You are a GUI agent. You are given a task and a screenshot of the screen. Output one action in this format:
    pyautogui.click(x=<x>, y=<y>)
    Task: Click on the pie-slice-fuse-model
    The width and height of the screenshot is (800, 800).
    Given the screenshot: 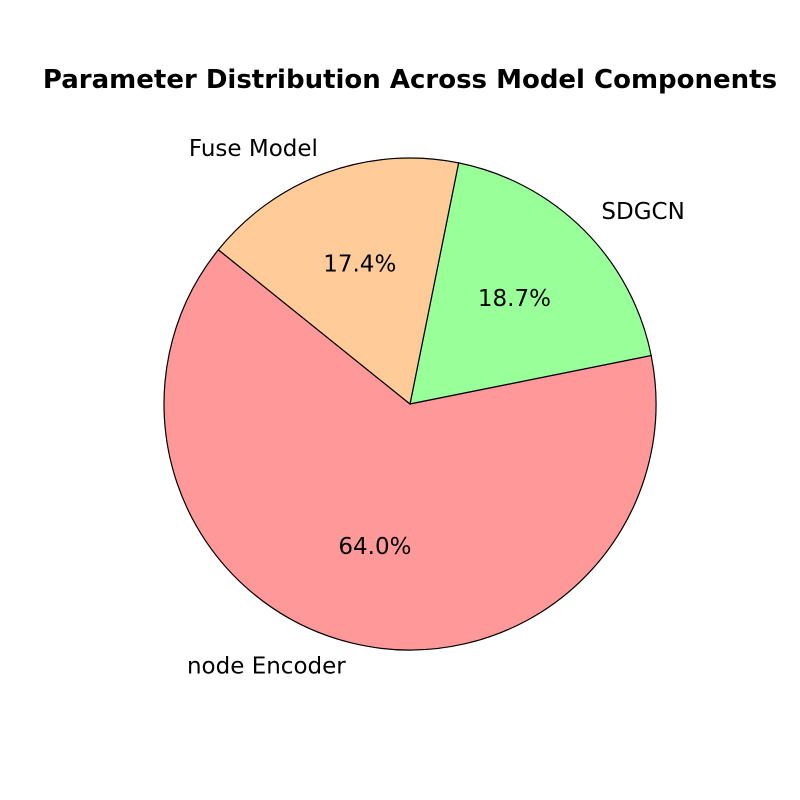 What is the action you would take?
    pyautogui.click(x=338, y=281)
    